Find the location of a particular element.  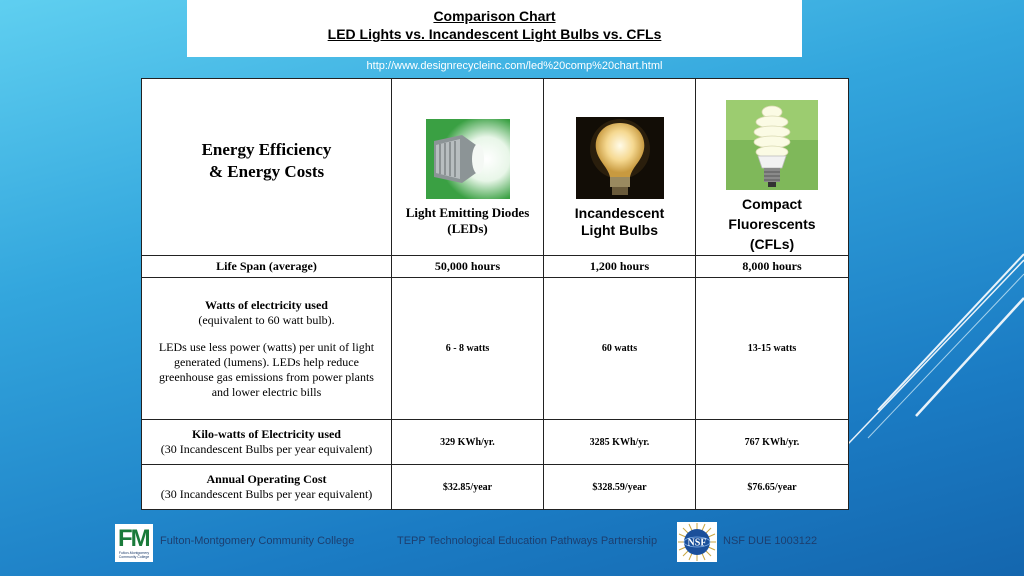

row-label-watts: Watts of electricity used is located at coordinates (266, 304).